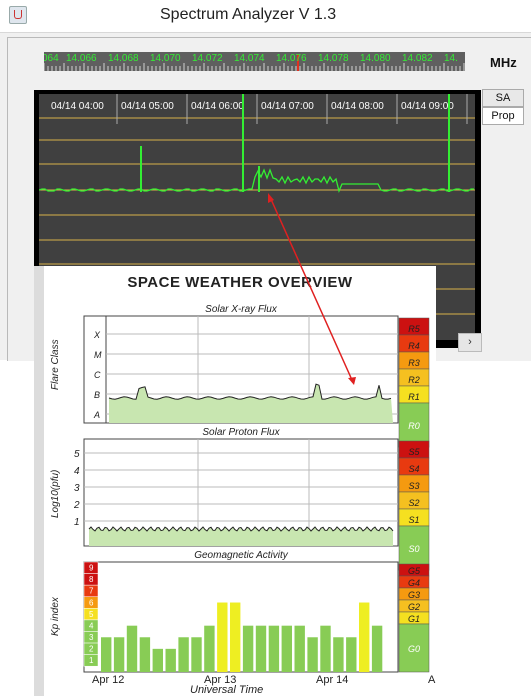 This screenshot has height=696, width=531. Describe the element at coordinates (503, 98) in the screenshot. I see `tab-sa: SA` at that location.